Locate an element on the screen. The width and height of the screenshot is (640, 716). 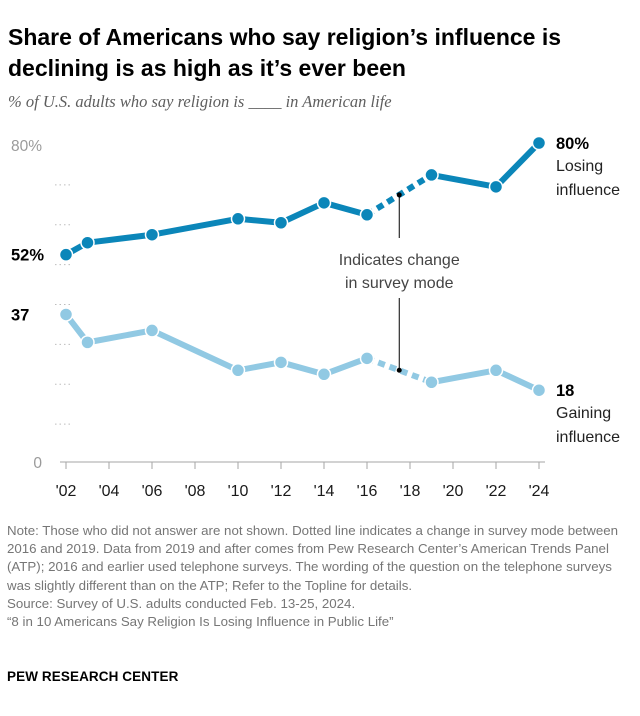
x-tick-label: '18 is located at coordinates (410, 491).